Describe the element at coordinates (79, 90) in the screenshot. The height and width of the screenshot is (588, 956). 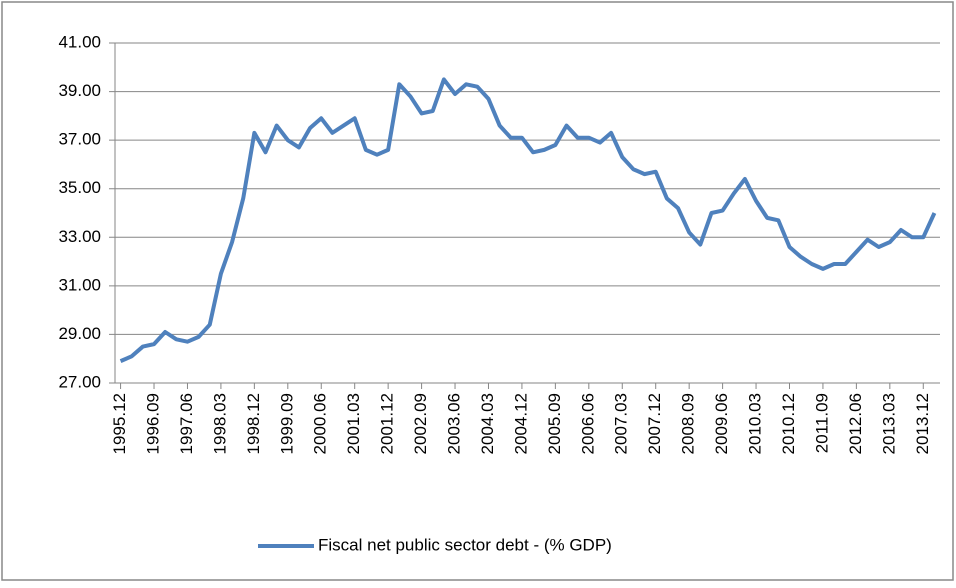
I see `y-tick-label: 39.00` at that location.